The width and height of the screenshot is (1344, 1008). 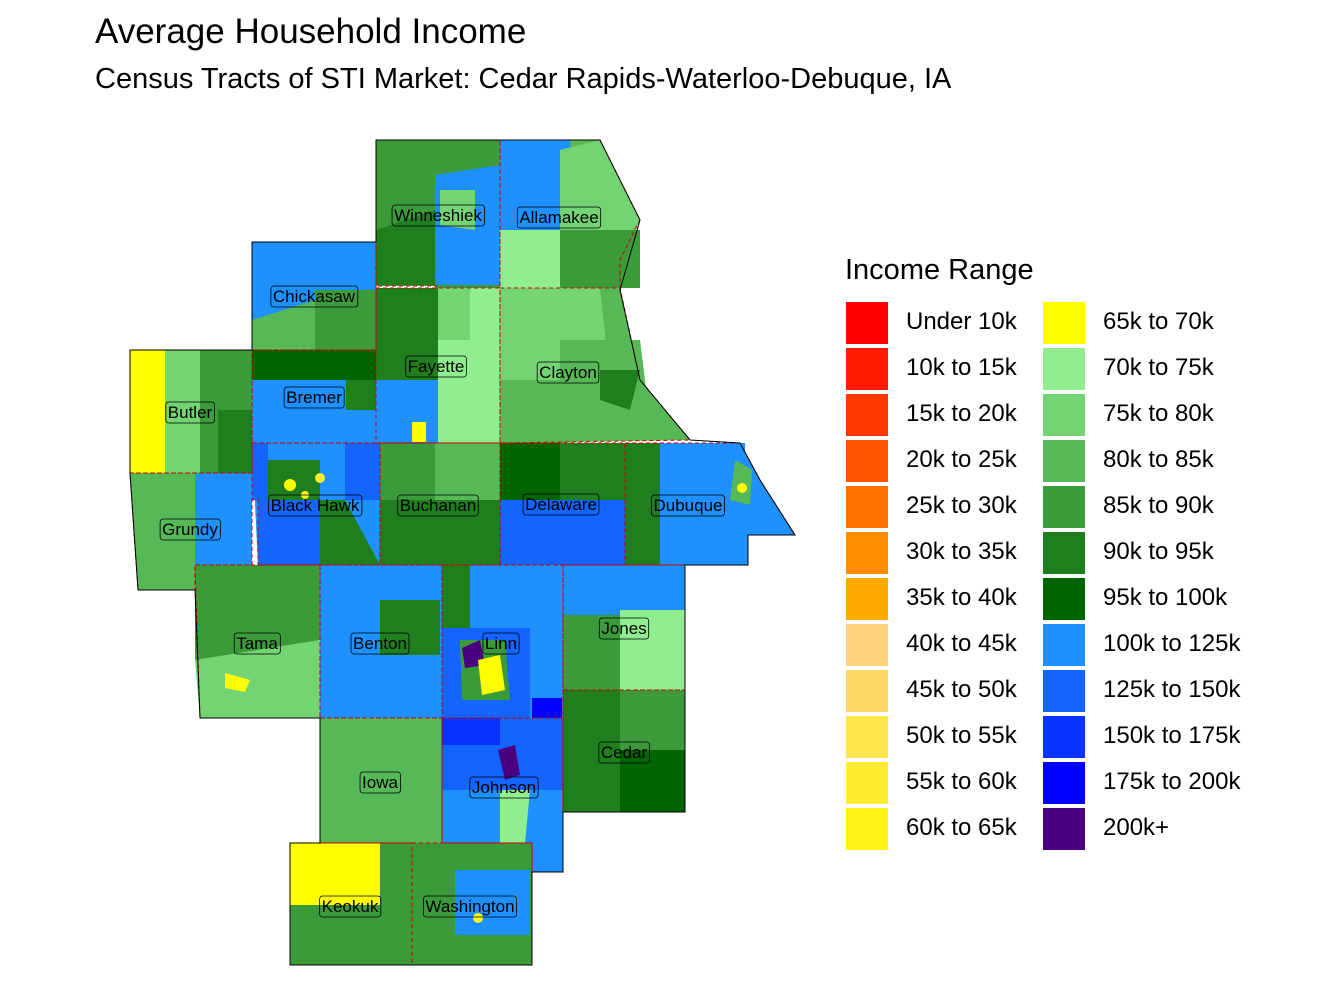 I want to click on legend-item: 80k to 85k, so click(x=1162, y=461).